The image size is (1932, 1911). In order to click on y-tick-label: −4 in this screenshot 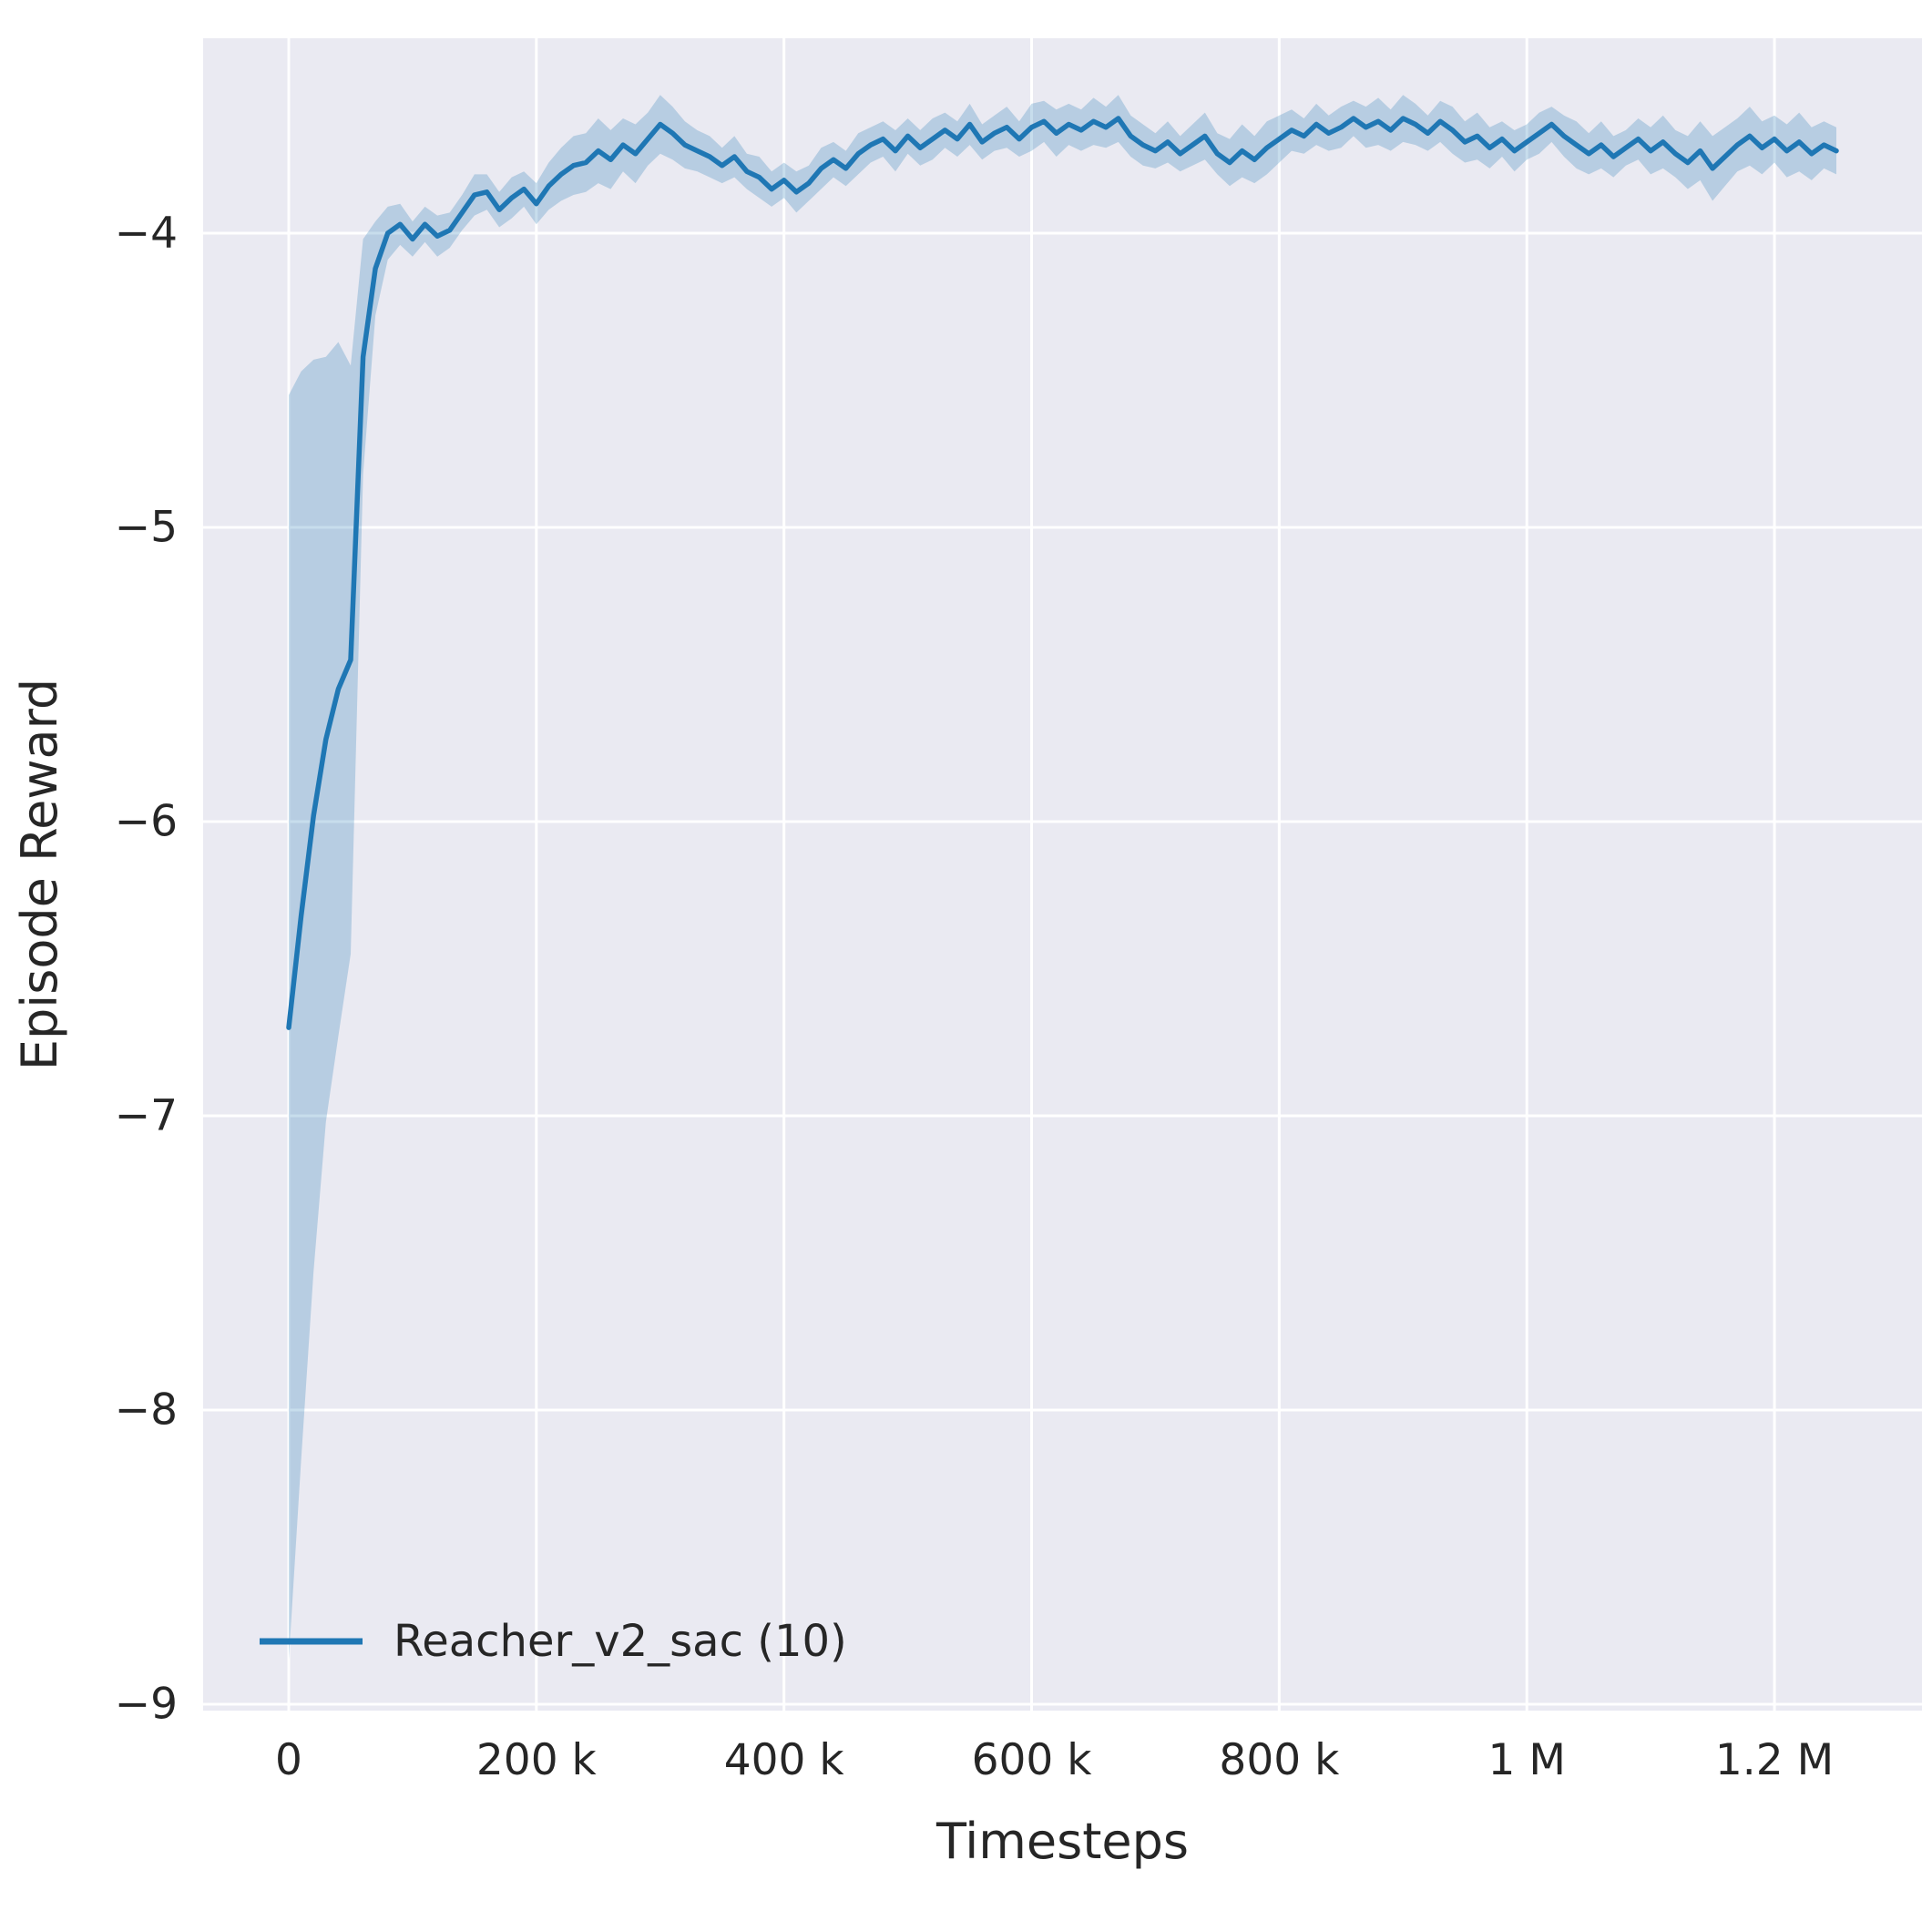, I will do `click(146, 234)`.